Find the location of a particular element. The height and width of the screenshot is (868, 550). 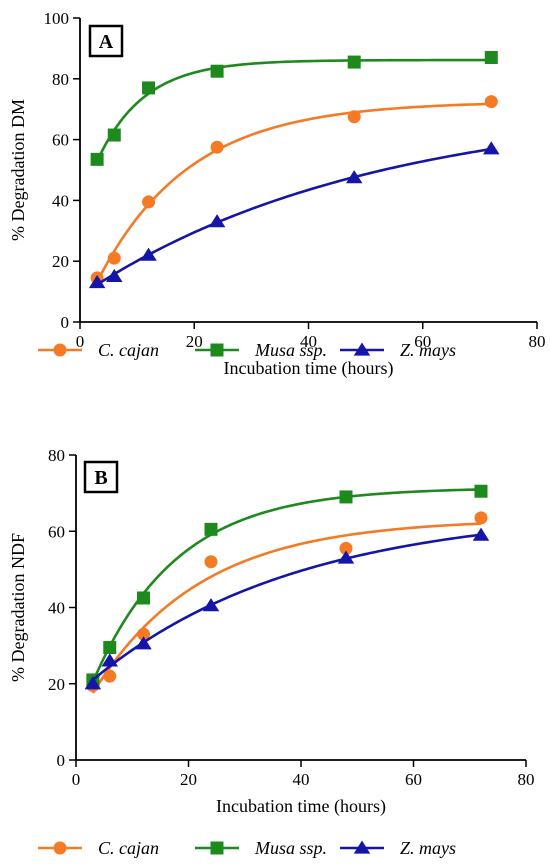

panel-label: A is located at coordinates (106, 42).